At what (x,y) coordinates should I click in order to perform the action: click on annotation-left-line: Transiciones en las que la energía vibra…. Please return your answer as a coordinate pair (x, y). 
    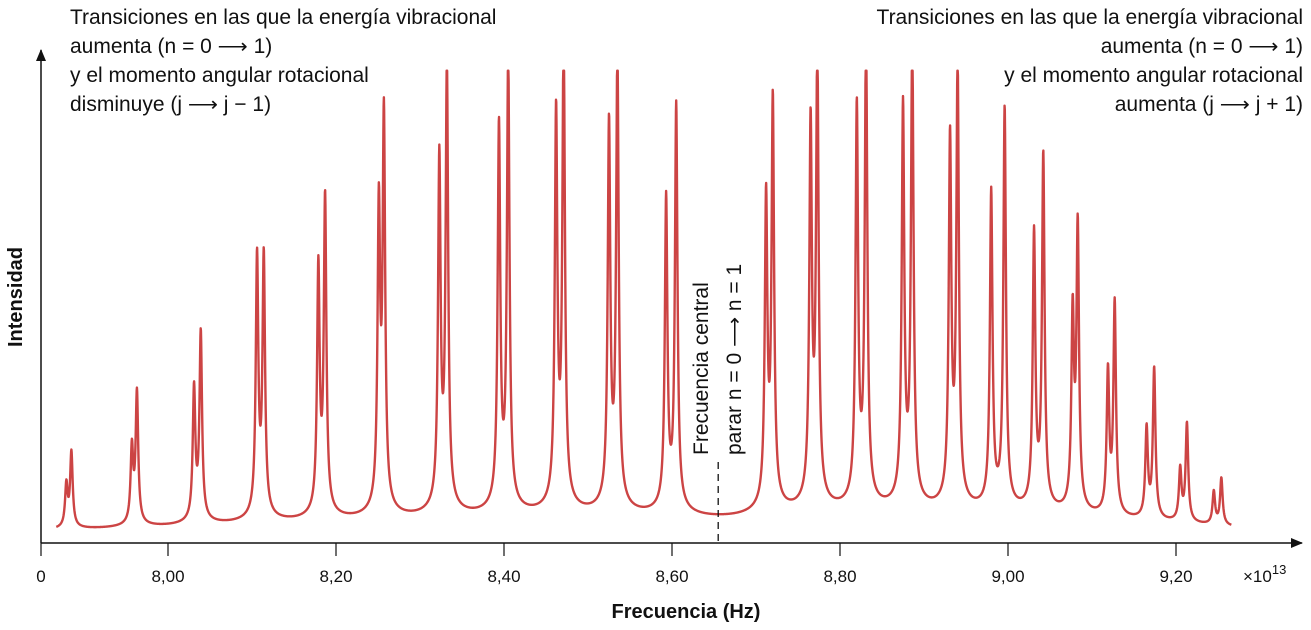
    Looking at the image, I should click on (283, 17).